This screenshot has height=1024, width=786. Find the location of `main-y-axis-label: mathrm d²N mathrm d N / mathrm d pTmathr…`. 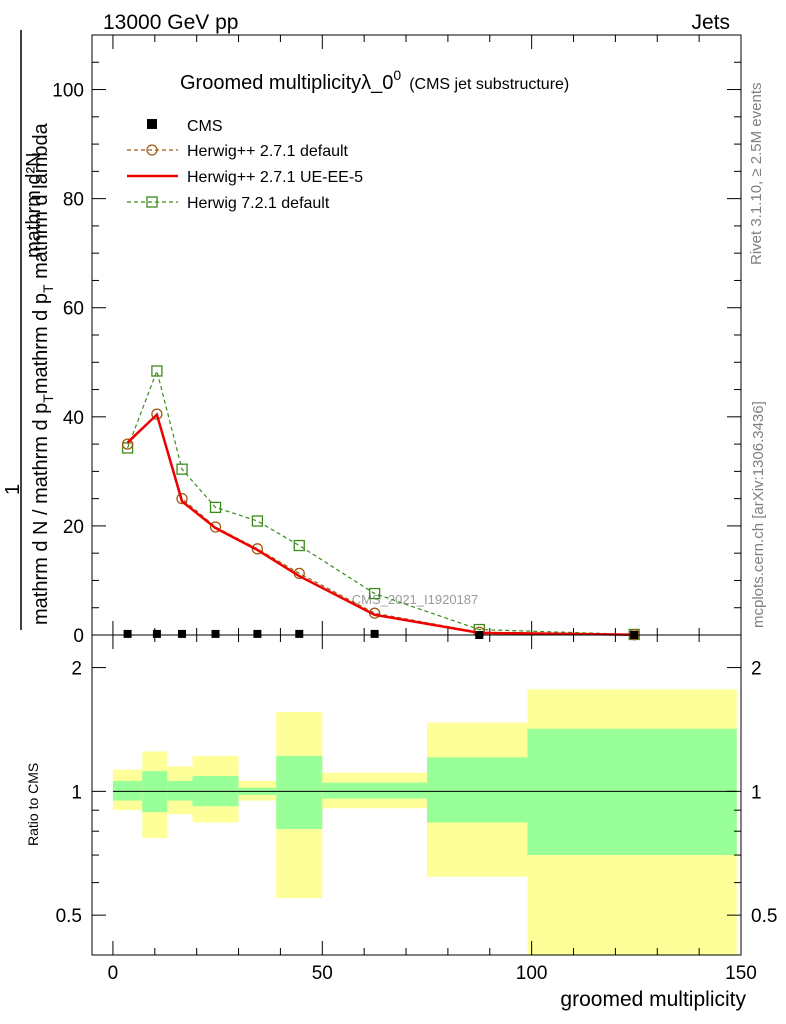

main-y-axis-label: mathrm d²N mathrm d N / mathrm d pTmathr… is located at coordinates (29, 330).